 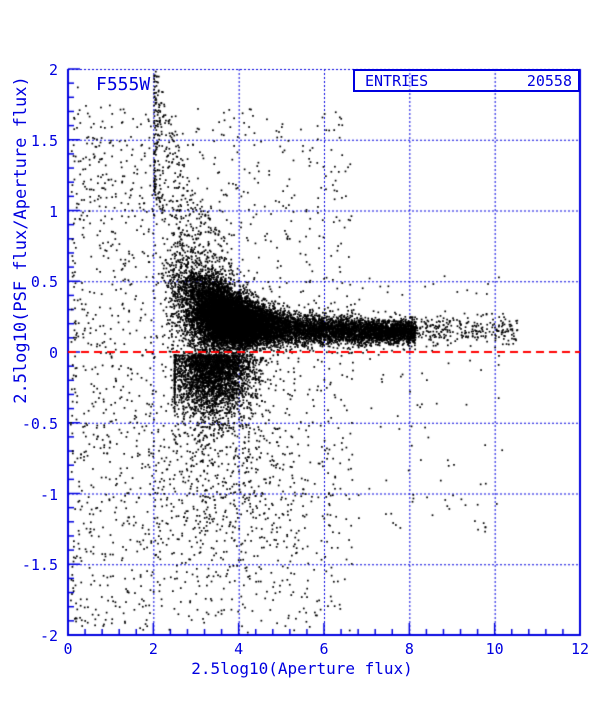 I want to click on filter-name-label: F555W, so click(x=123, y=84).